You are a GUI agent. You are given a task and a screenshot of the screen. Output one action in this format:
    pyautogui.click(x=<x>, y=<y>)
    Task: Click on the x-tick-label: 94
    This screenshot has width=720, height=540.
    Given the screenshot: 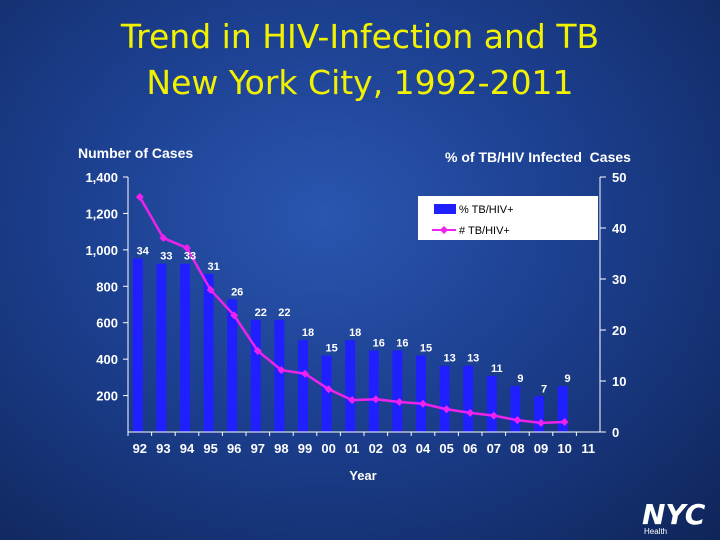 What is the action you would take?
    pyautogui.click(x=187, y=448)
    